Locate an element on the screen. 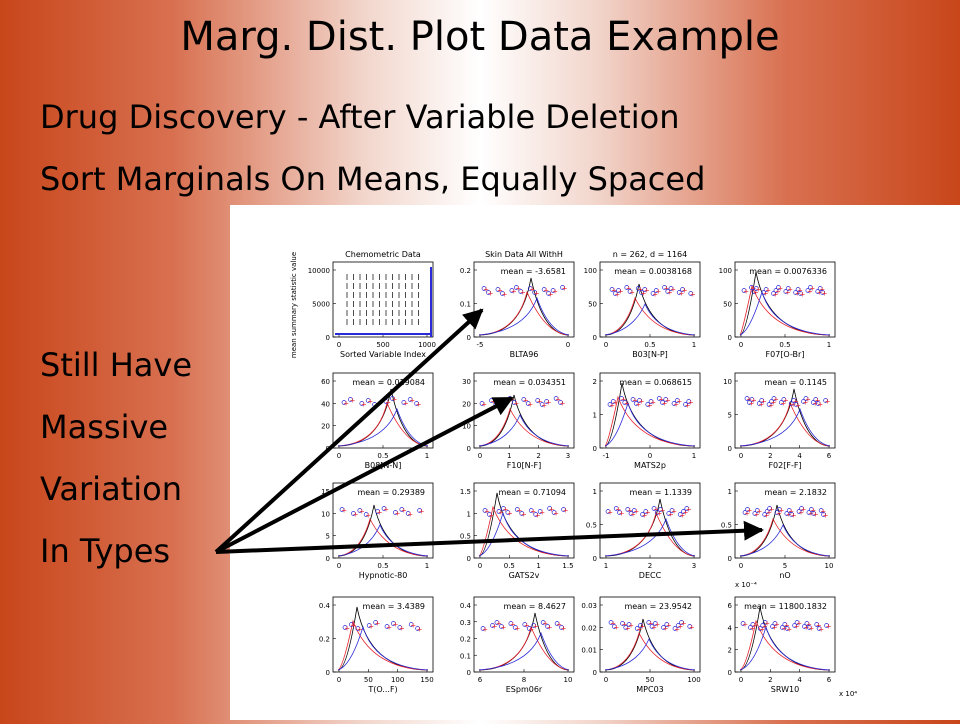 The image size is (960, 724). panel-xlabel: B03[N-P] is located at coordinates (650, 354).